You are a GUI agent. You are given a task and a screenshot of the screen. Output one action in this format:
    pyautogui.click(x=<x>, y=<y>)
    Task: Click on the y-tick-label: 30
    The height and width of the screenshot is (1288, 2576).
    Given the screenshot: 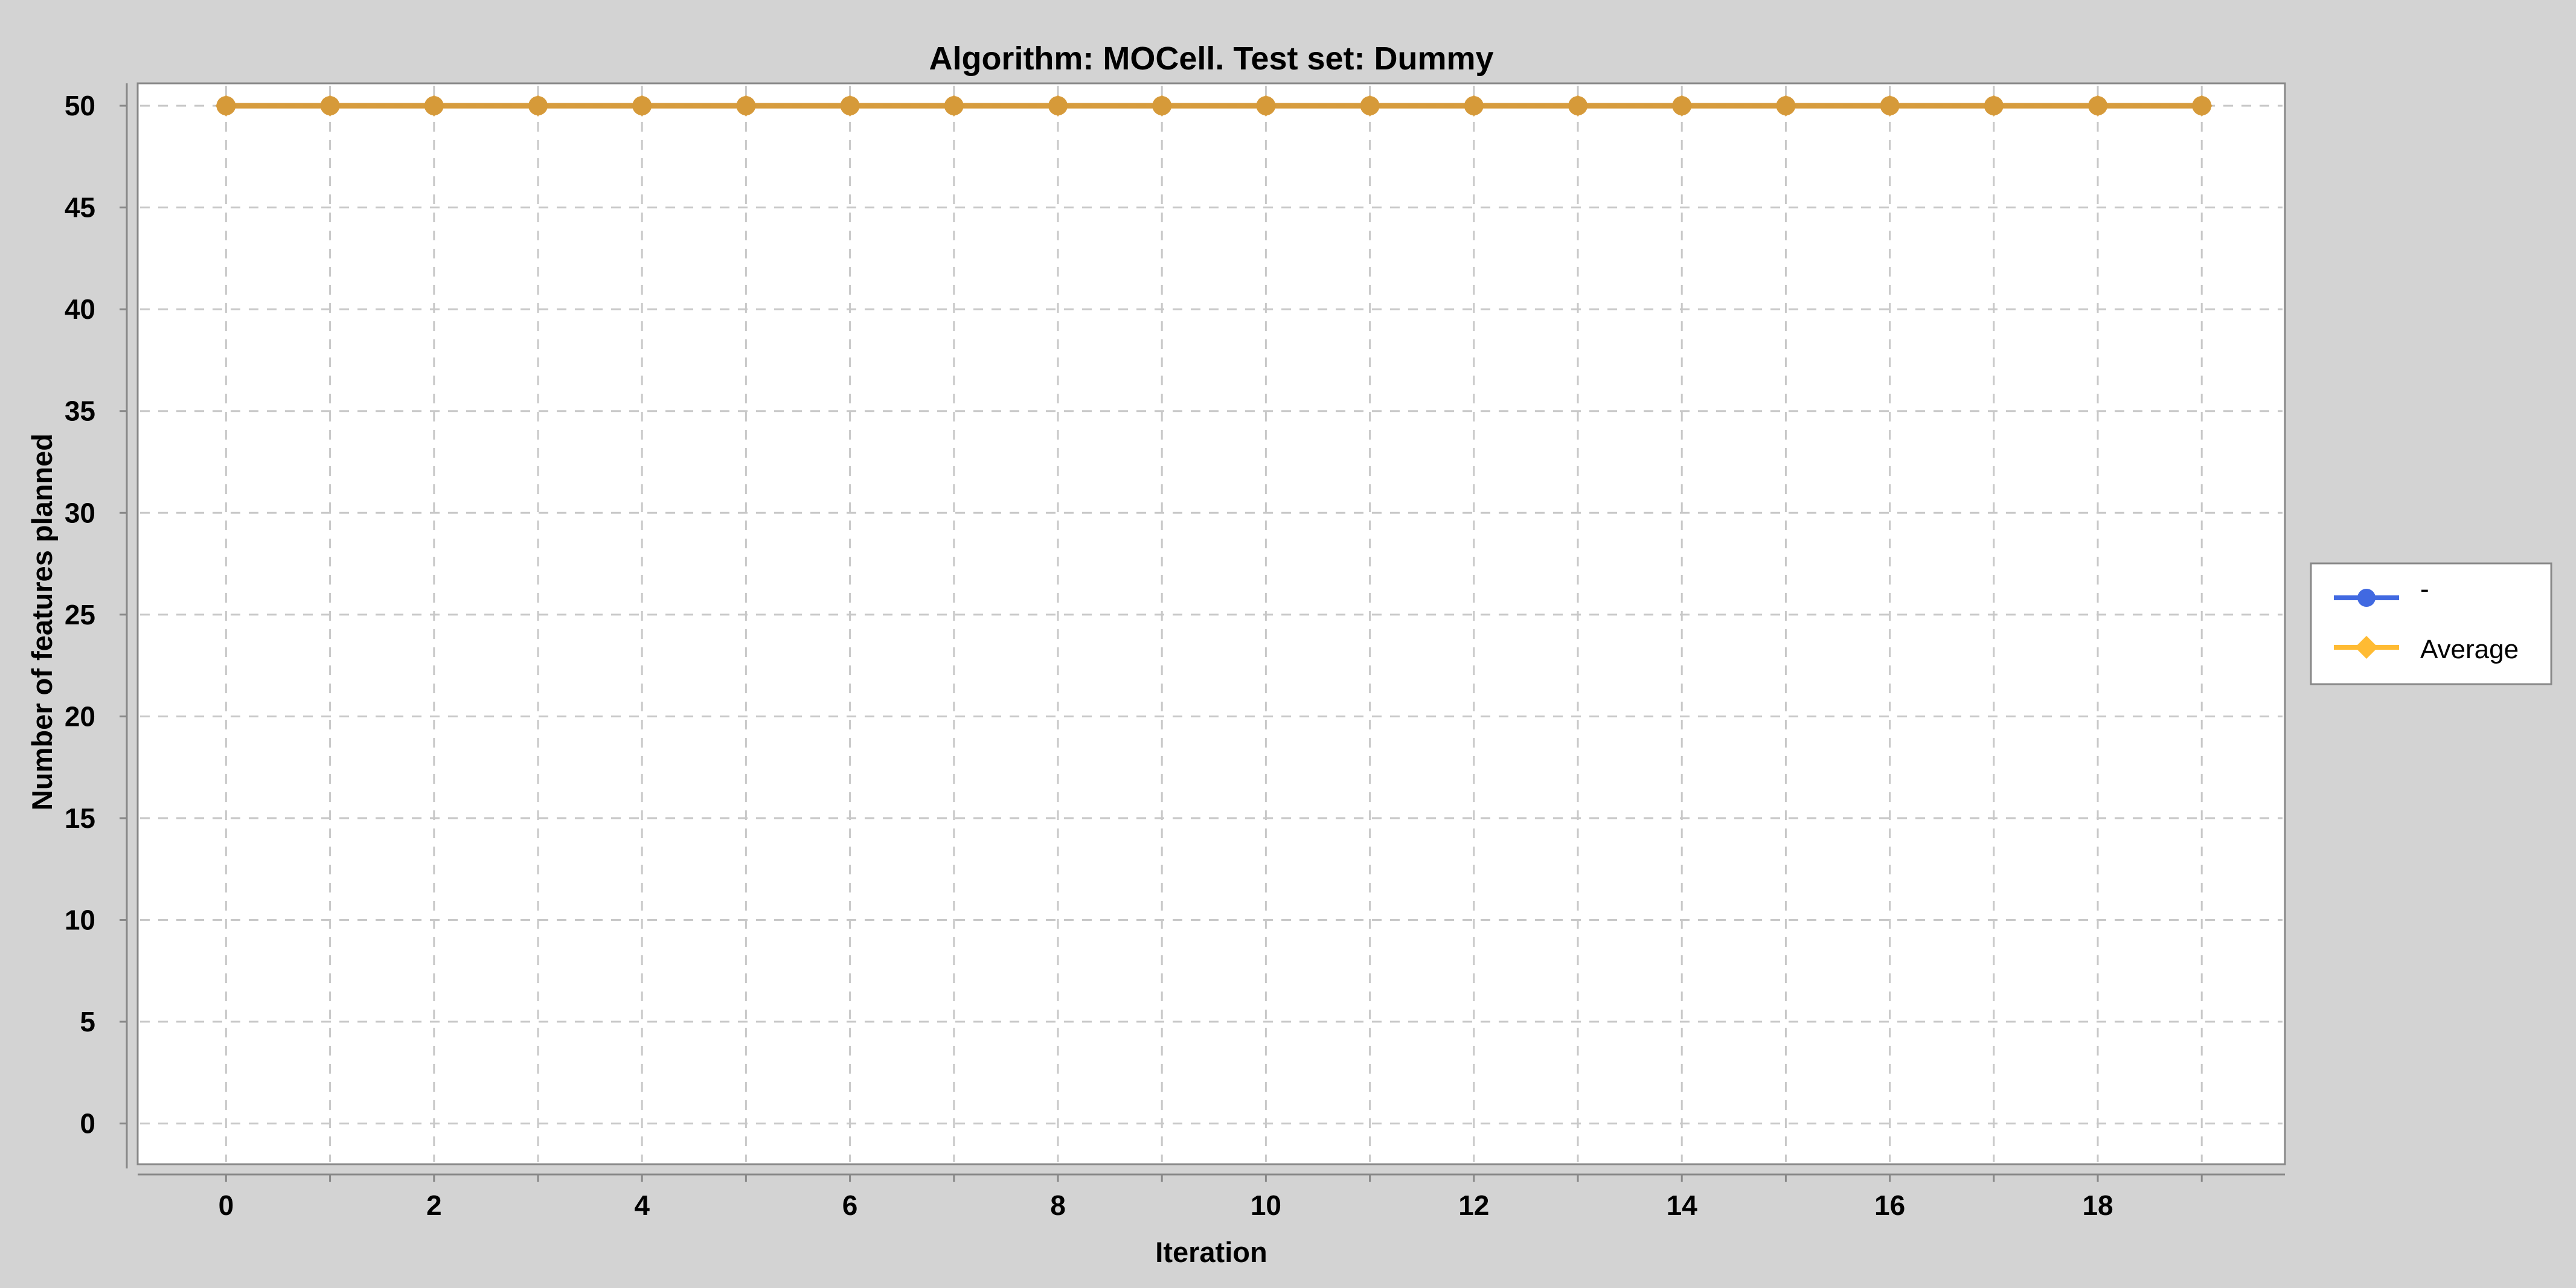 What is the action you would take?
    pyautogui.click(x=80, y=512)
    